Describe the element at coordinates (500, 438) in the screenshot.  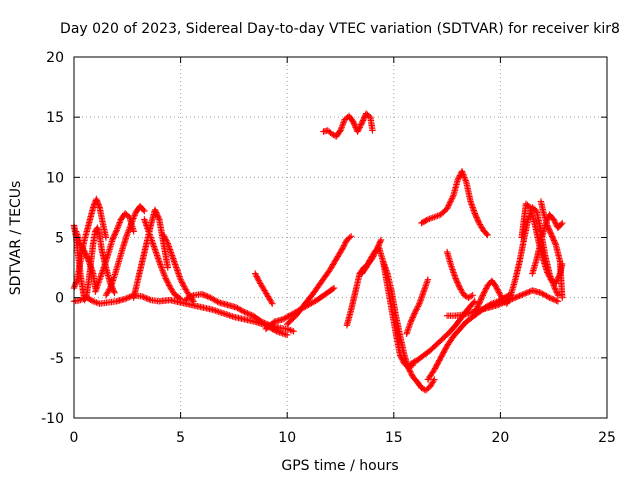
I see `x-tick-label: 20` at that location.